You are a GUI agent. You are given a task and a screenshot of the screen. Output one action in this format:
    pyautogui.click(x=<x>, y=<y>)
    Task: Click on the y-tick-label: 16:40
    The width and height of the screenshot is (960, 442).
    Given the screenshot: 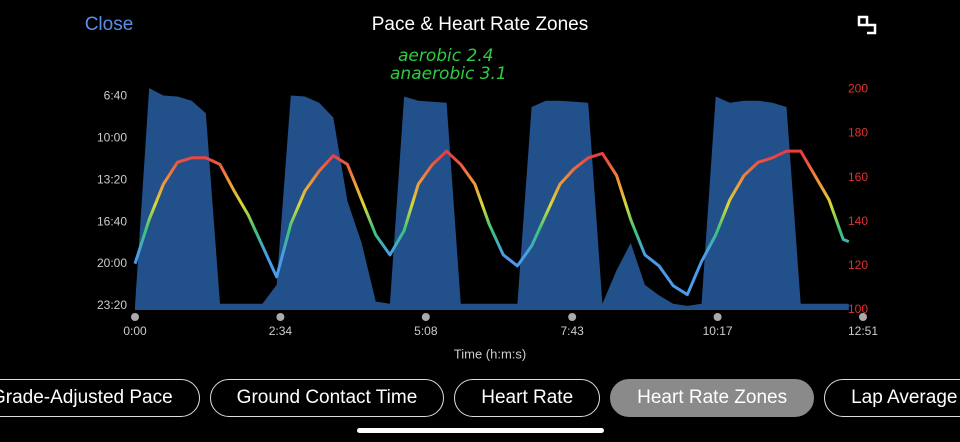 What is the action you would take?
    pyautogui.click(x=112, y=221)
    